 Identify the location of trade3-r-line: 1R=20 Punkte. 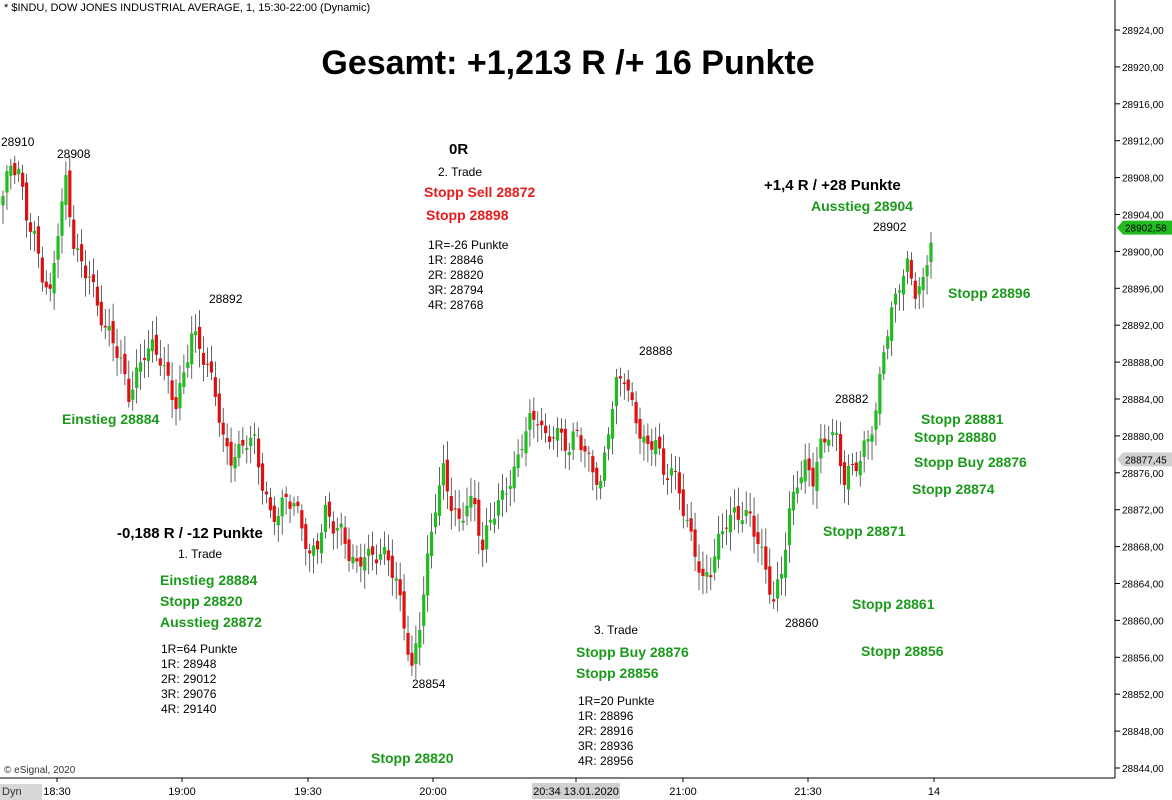
(616, 701).